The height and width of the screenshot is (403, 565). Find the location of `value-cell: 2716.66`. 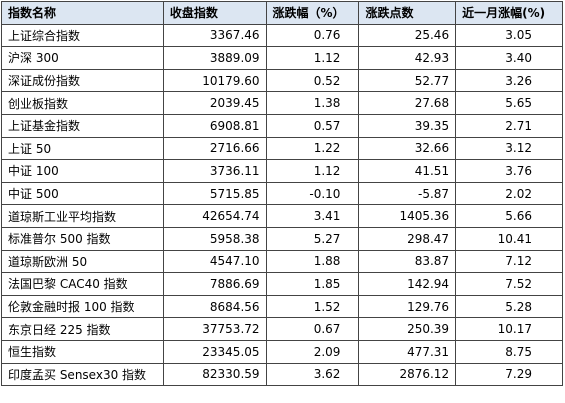

value-cell: 2716.66 is located at coordinates (214, 148).